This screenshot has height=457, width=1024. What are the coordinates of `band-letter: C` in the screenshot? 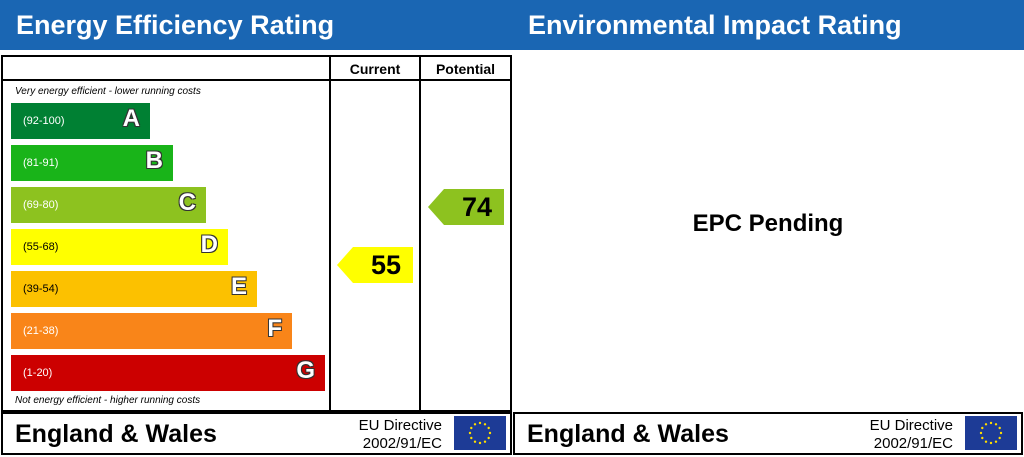 It's located at (187, 202).